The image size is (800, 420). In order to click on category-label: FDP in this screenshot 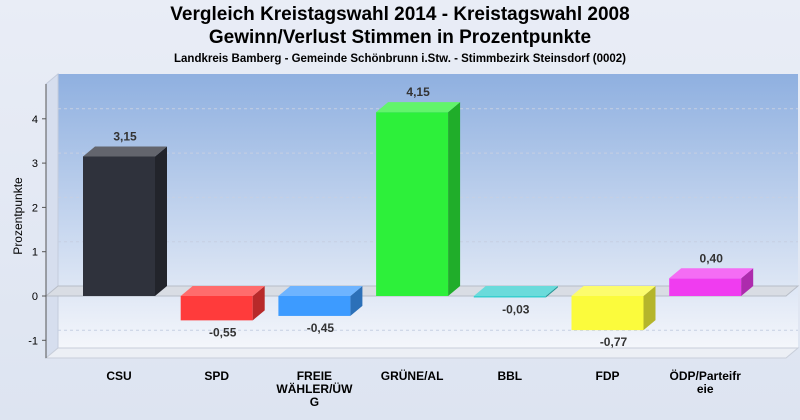, I will do `click(608, 376)`.